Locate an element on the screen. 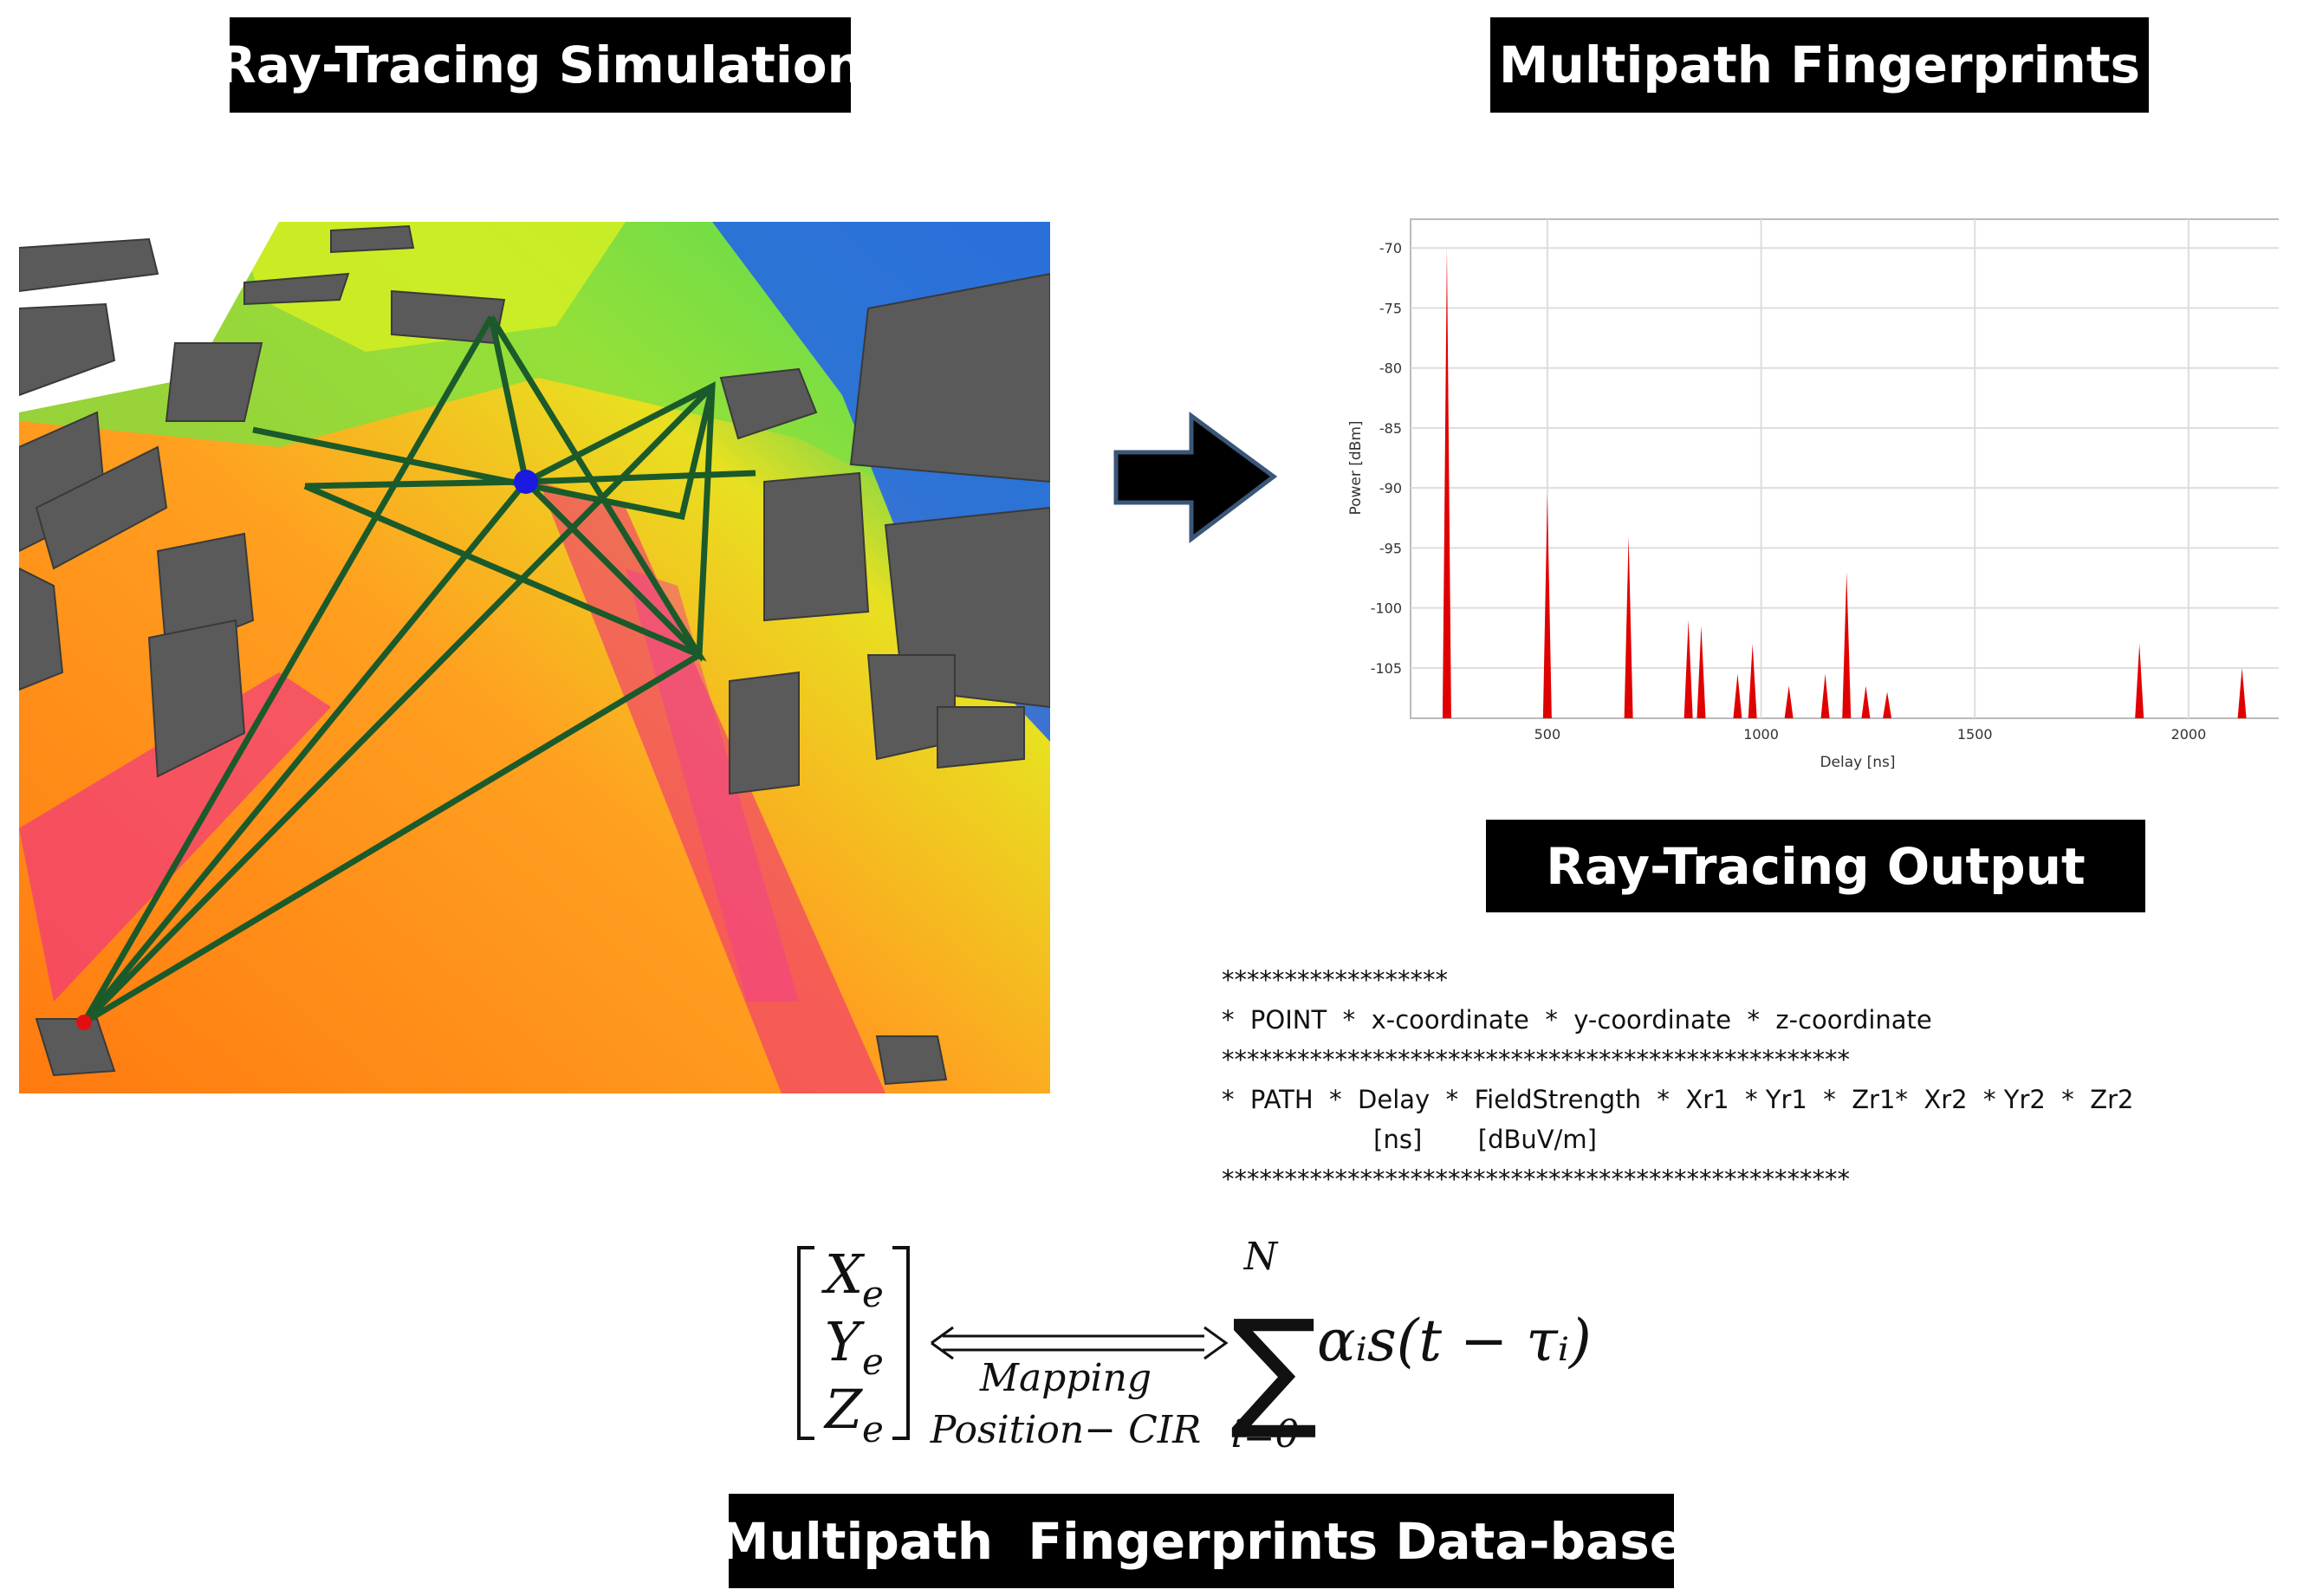  y-tick-label: -105 is located at coordinates (1387, 668).